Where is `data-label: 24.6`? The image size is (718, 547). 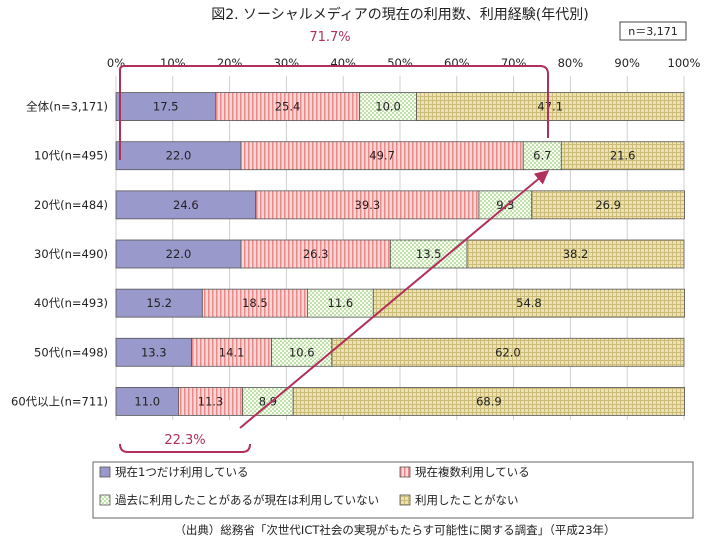 data-label: 24.6 is located at coordinates (186, 205).